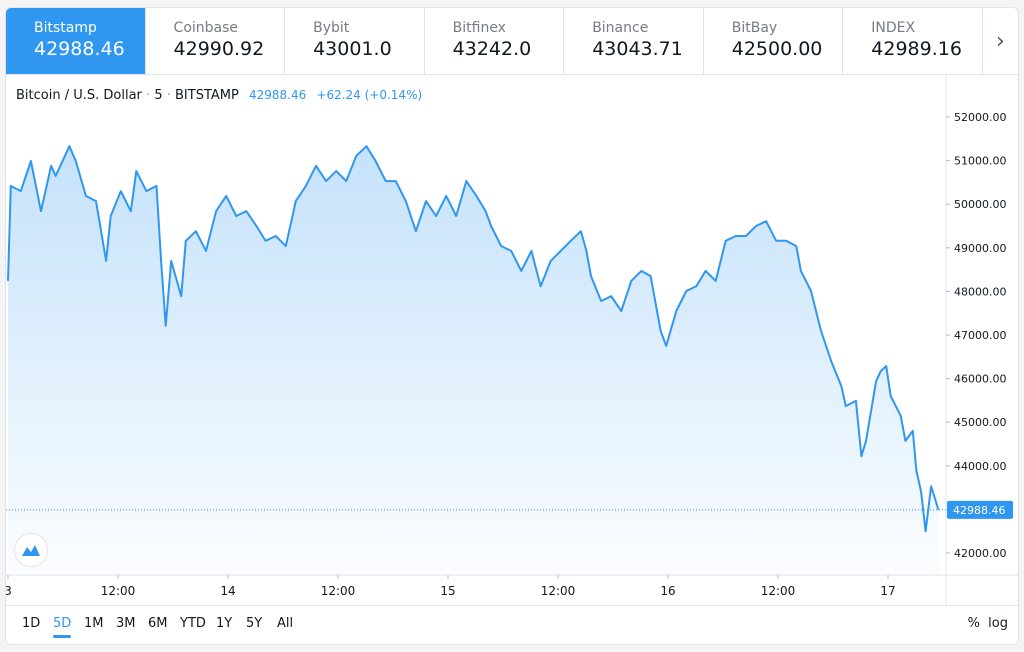  I want to click on exchange-tab-bitstamp: Bitstamp 42988.46, so click(76, 41).